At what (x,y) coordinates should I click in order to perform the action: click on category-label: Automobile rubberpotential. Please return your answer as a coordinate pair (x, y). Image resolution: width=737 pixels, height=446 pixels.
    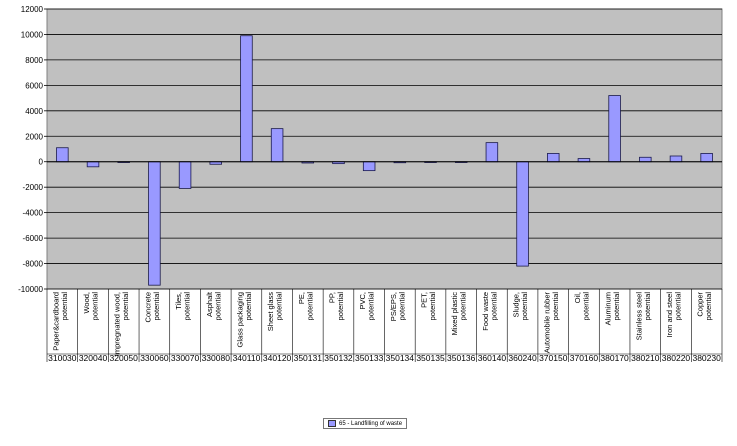
    Looking at the image, I should click on (551, 323).